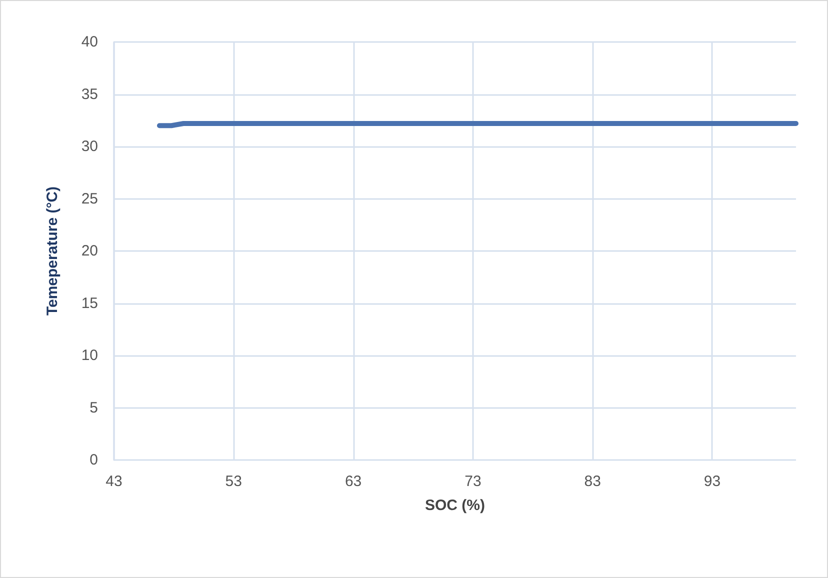 This screenshot has height=578, width=828. Describe the element at coordinates (455, 505) in the screenshot. I see `x-axis-title: SOC (%)` at that location.